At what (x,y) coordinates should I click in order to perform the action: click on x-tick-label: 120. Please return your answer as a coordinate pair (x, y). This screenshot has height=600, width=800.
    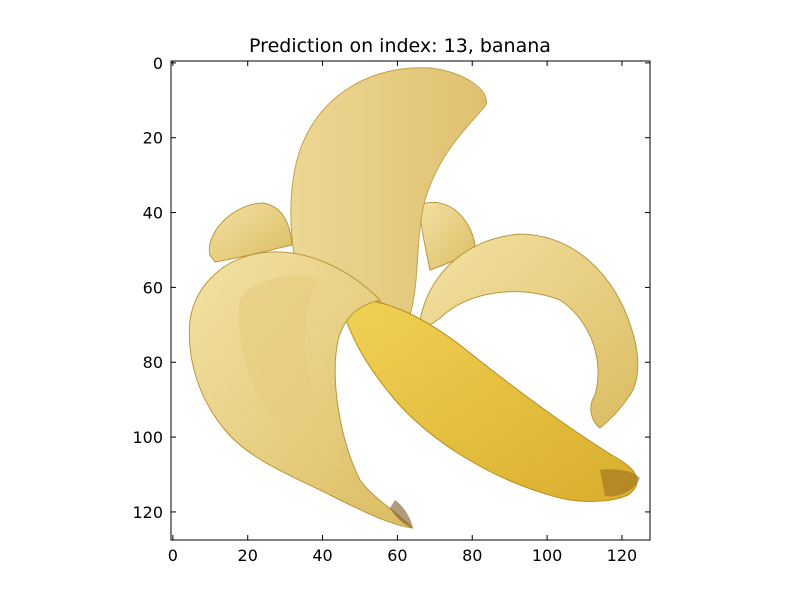
    Looking at the image, I should click on (622, 555).